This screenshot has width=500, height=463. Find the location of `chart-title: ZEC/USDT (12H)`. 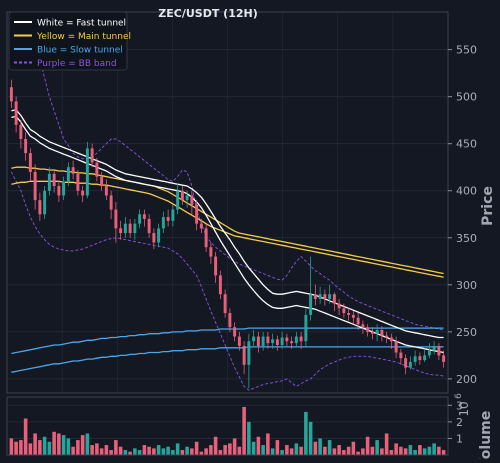

chart-title: ZEC/USDT (12H) is located at coordinates (207, 13).